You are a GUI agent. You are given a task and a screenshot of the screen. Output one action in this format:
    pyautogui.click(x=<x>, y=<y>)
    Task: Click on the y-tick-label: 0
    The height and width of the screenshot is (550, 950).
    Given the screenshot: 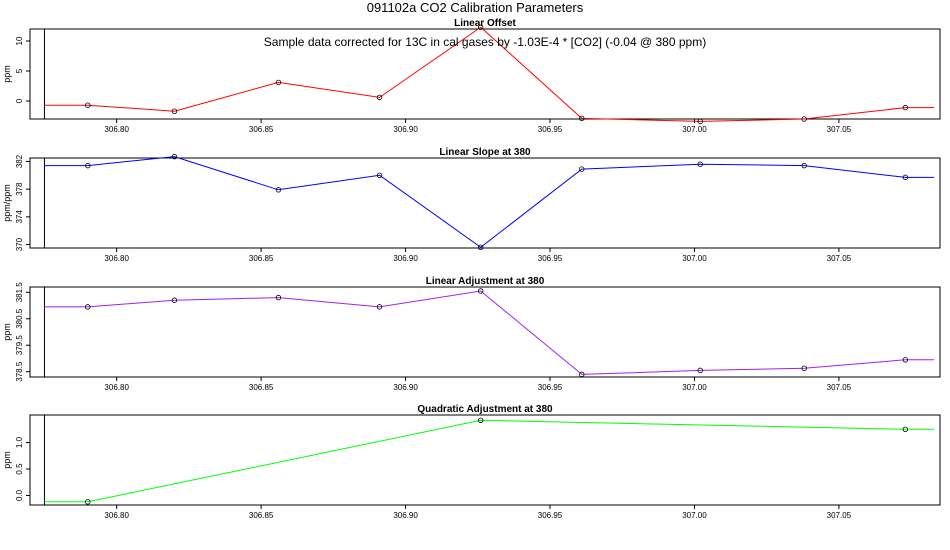 What is the action you would take?
    pyautogui.click(x=19, y=100)
    